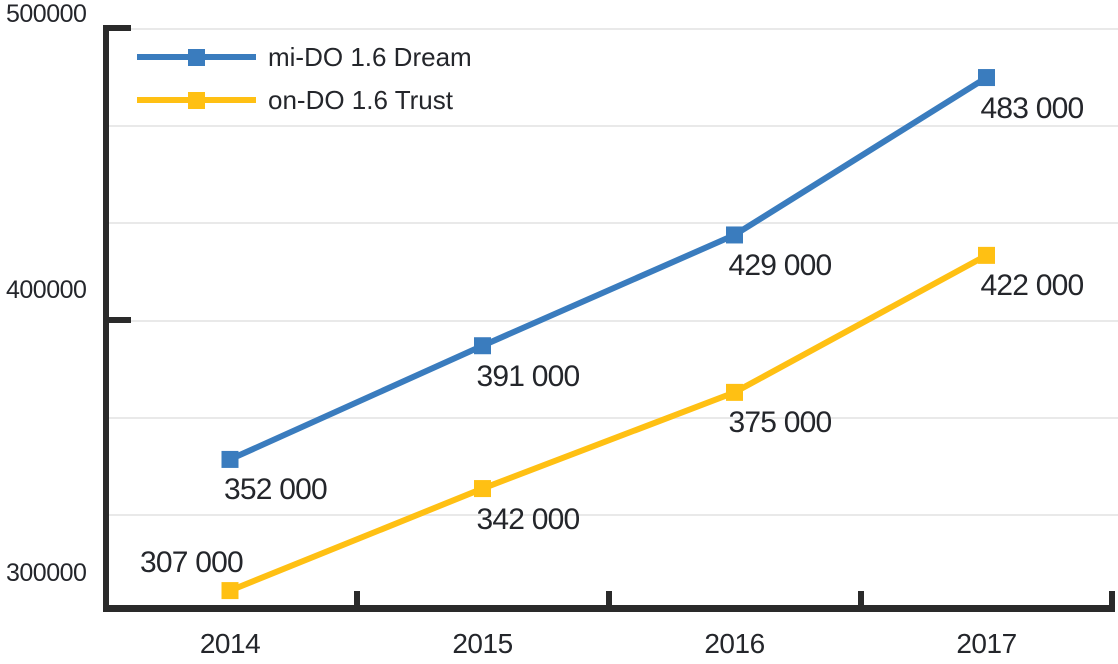 Image resolution: width=1118 pixels, height=664 pixels. What do you see at coordinates (1032, 286) in the screenshot?
I see `data-label: 422 000` at bounding box center [1032, 286].